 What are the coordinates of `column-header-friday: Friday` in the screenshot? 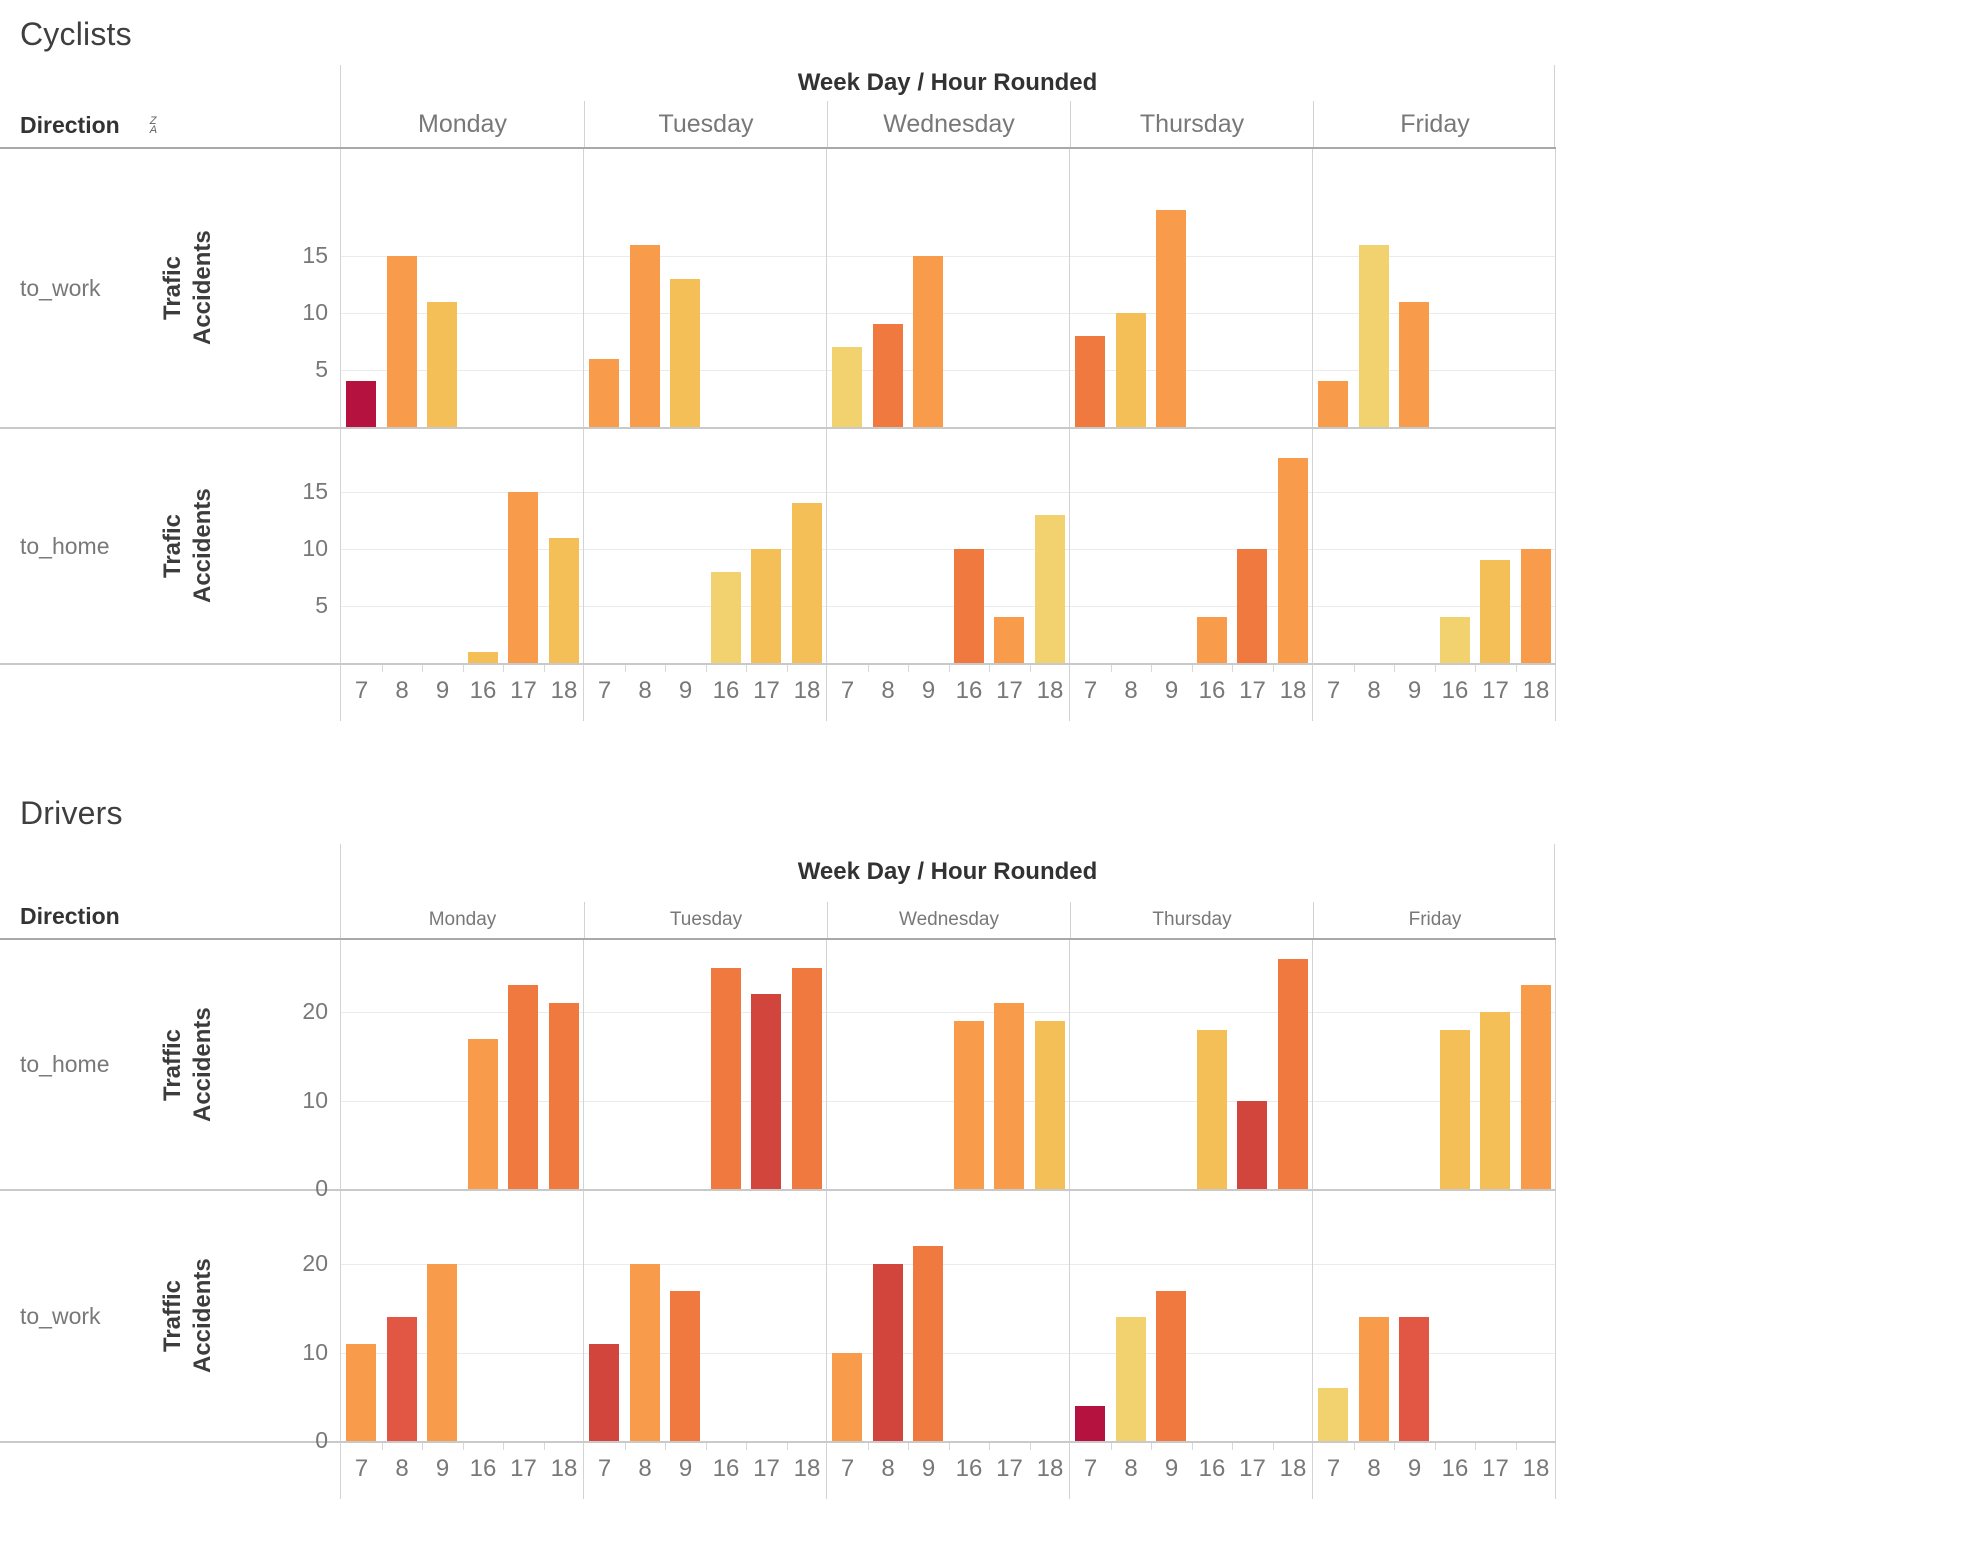 It's located at (1434, 124).